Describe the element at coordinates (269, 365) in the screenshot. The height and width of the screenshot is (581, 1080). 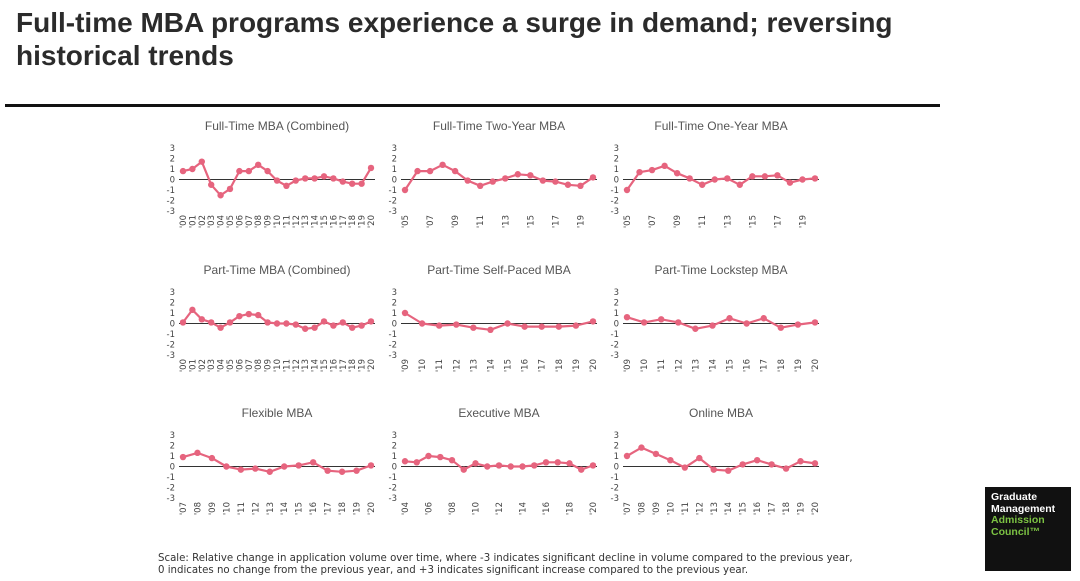
I see `x-tick-label: '09` at that location.